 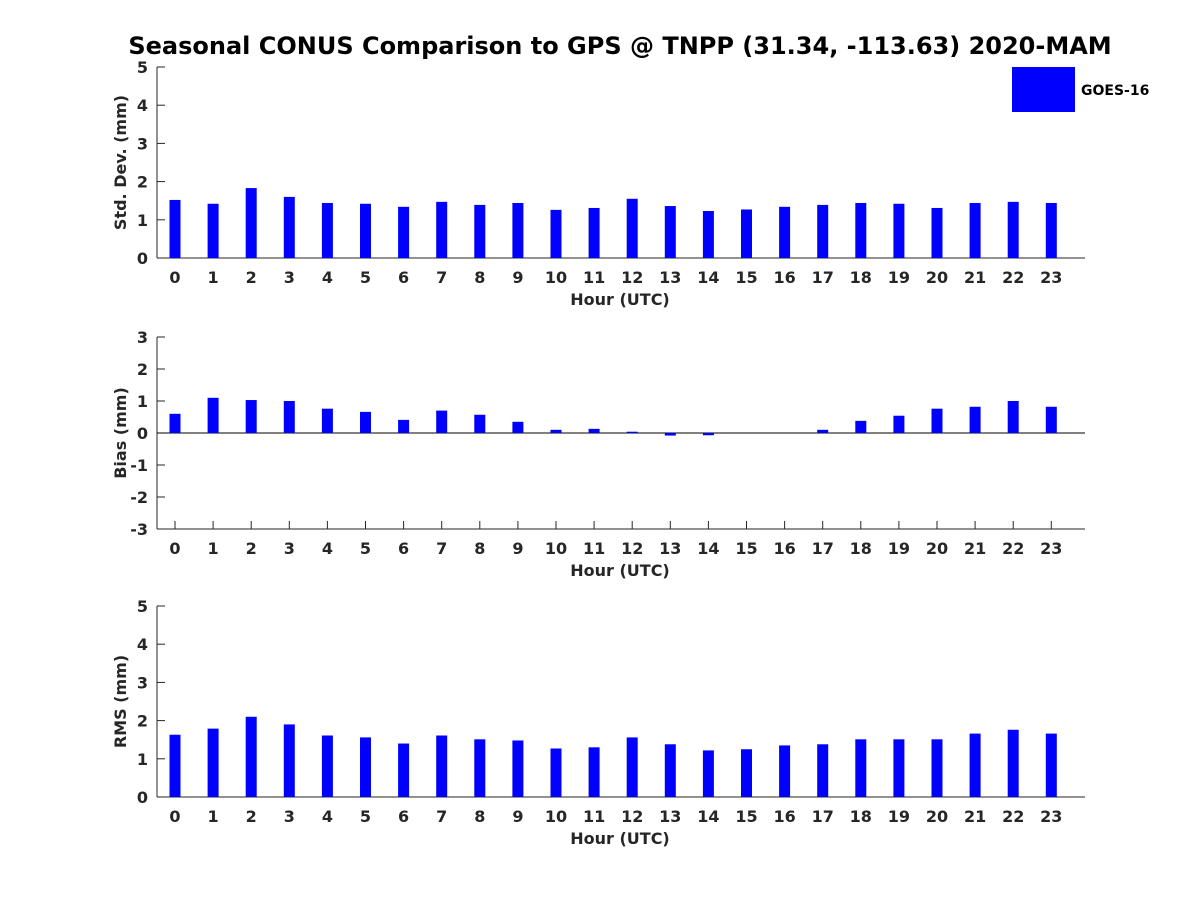 What do you see at coordinates (899, 277) in the screenshot?
I see `x-tick-label: 19` at bounding box center [899, 277].